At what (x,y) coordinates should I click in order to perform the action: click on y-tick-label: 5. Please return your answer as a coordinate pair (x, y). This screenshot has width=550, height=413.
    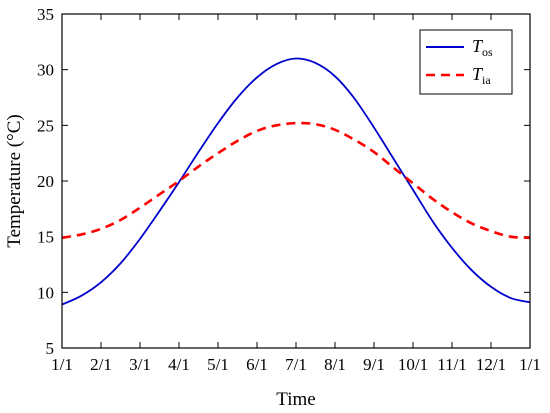
    Looking at the image, I should click on (50, 348).